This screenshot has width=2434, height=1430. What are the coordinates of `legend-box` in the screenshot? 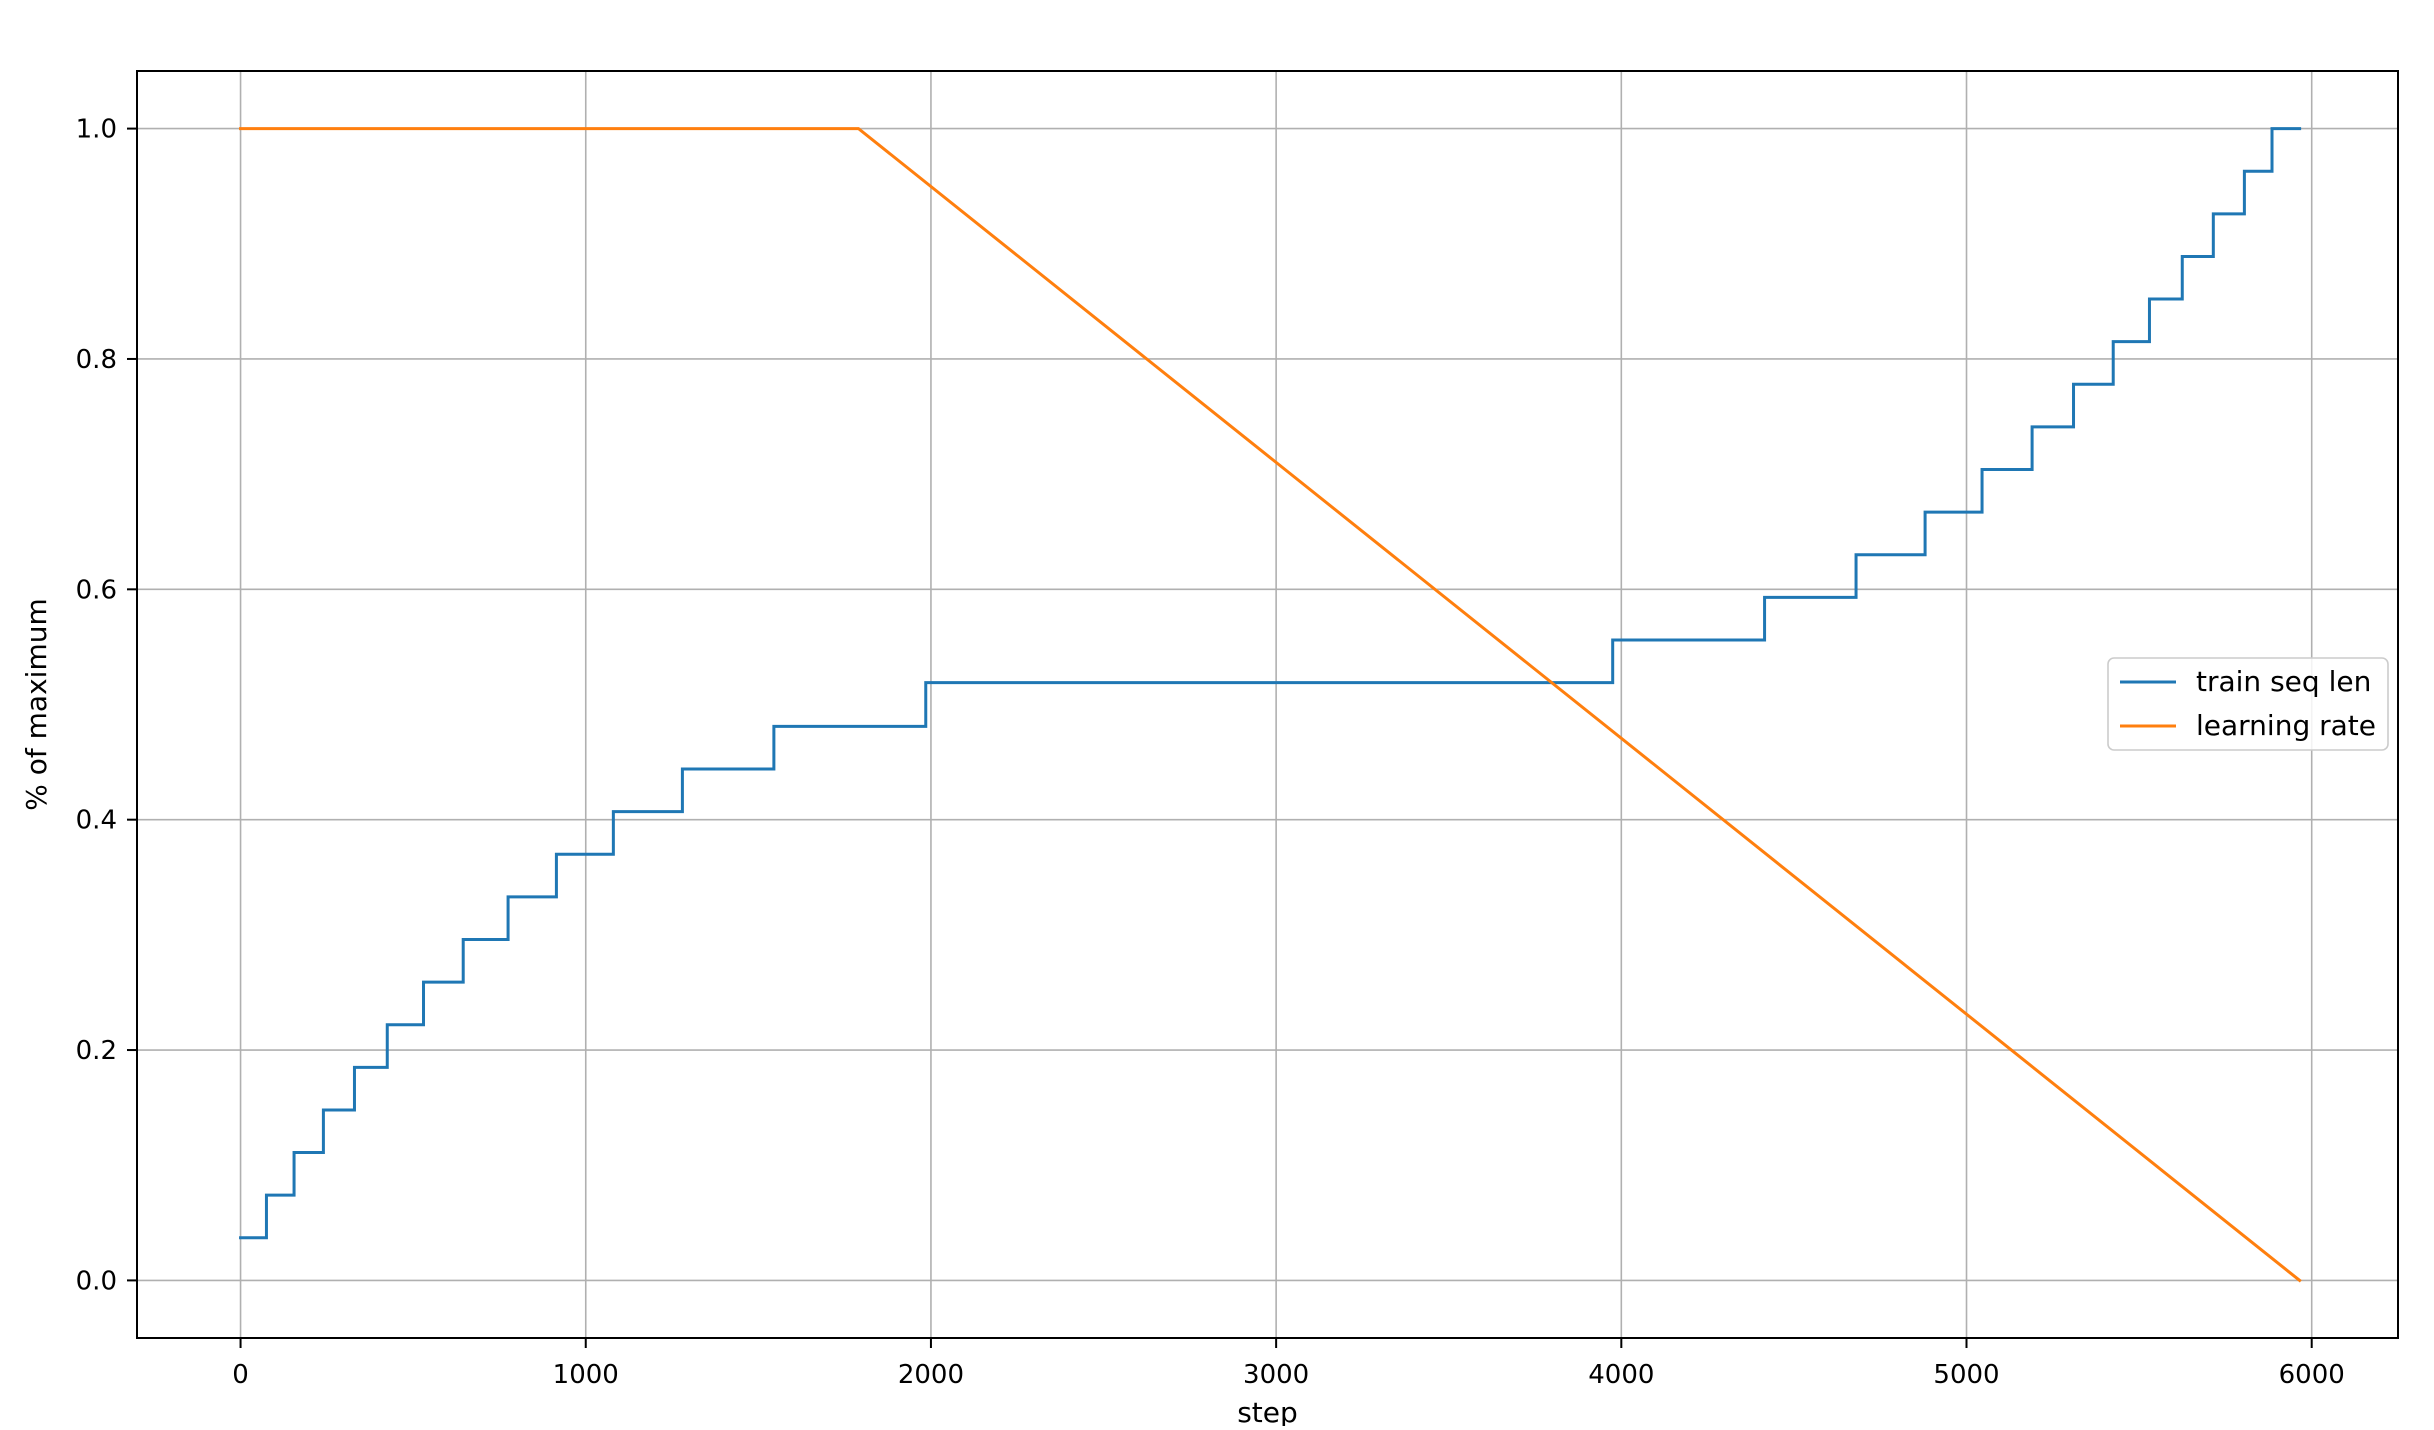 It's located at (2248, 704).